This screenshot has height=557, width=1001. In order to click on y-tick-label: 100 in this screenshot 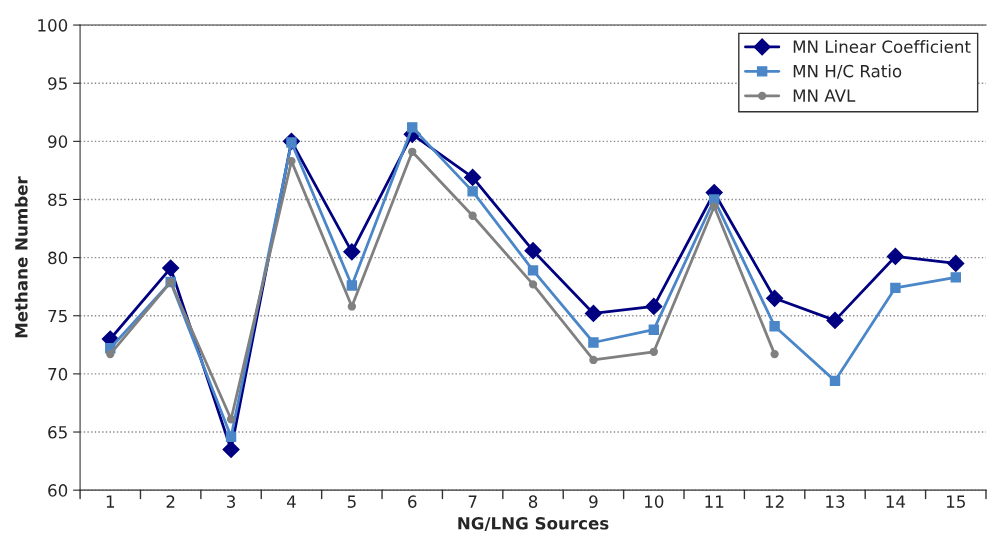, I will do `click(53, 25)`.